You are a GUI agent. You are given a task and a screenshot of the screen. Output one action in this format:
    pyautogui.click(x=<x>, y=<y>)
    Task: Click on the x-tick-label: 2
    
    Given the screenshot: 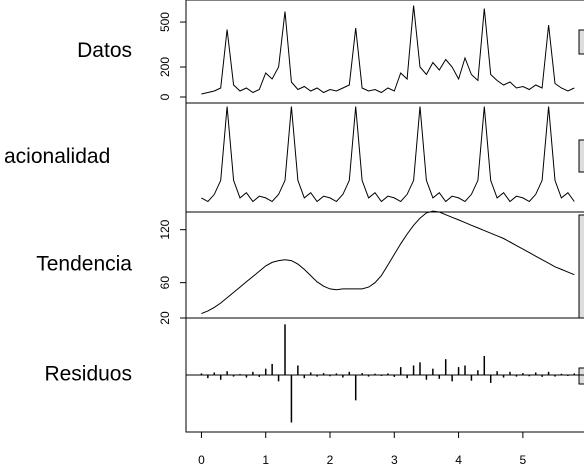 What is the action you would take?
    pyautogui.click(x=330, y=460)
    